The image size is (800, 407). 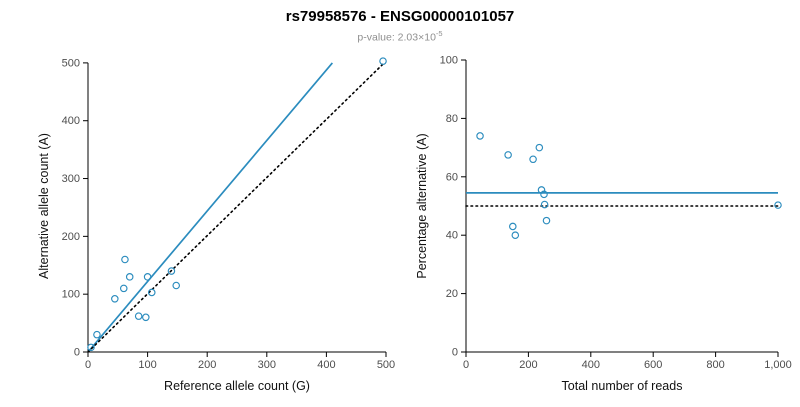 I want to click on x-tick-label: 800, so click(x=715, y=365).